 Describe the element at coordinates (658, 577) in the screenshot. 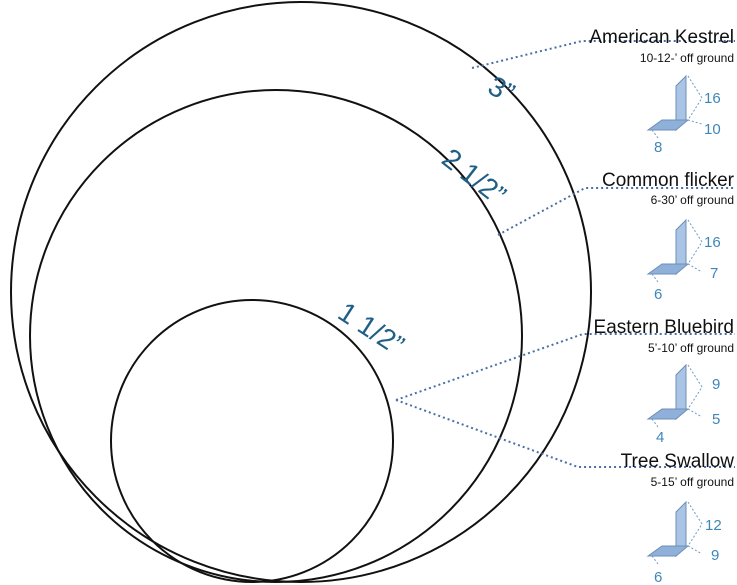

I see `dim-front-swallow: 6` at that location.